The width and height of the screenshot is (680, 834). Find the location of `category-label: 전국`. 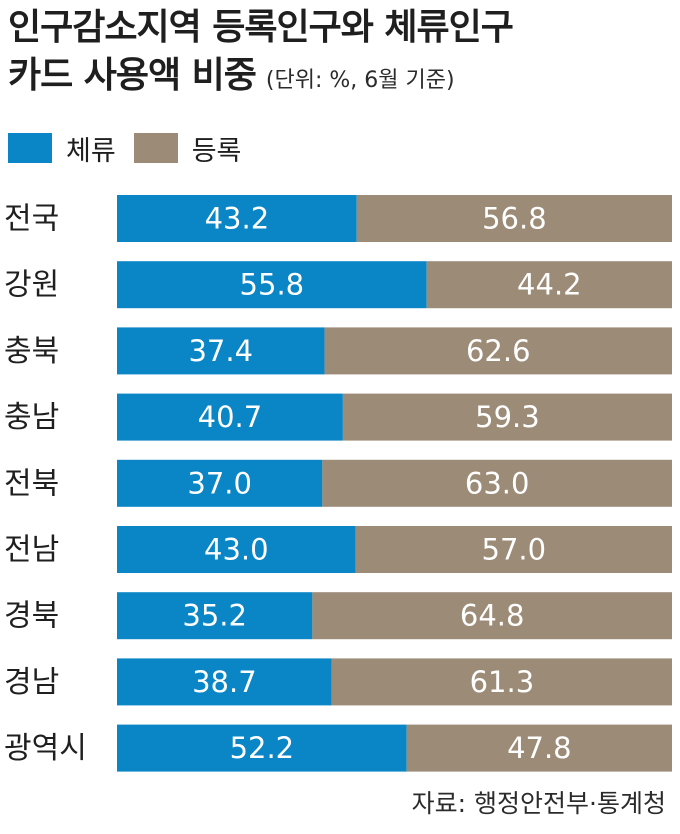

category-label: 전국 is located at coordinates (31, 219).